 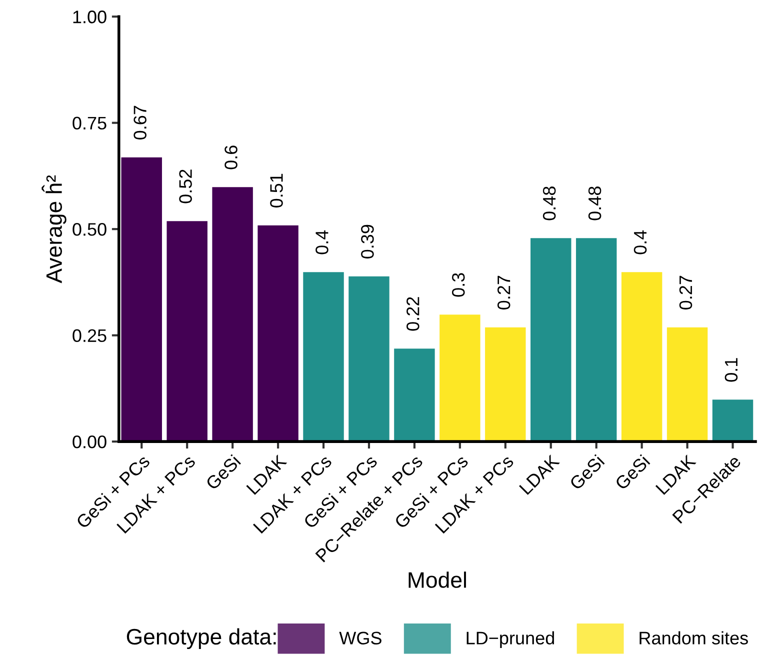 What do you see at coordinates (231, 158) in the screenshot?
I see `data-label: 0.6` at bounding box center [231, 158].